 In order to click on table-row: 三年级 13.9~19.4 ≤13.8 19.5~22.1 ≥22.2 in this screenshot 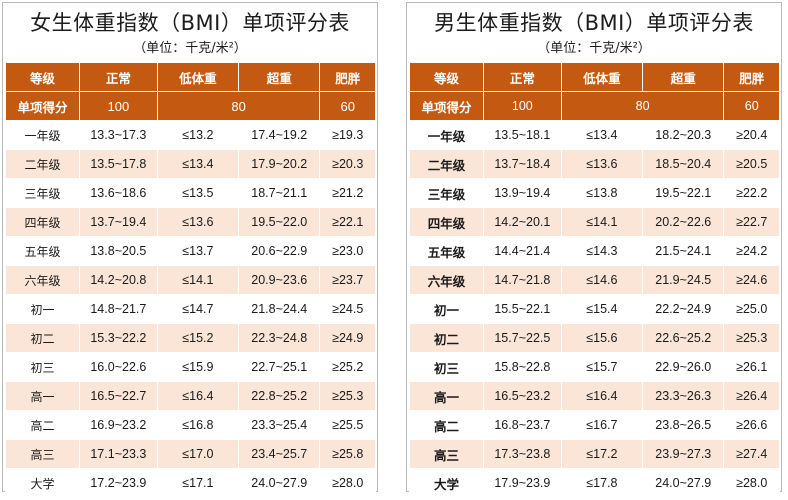, I will do `click(594, 193)`.